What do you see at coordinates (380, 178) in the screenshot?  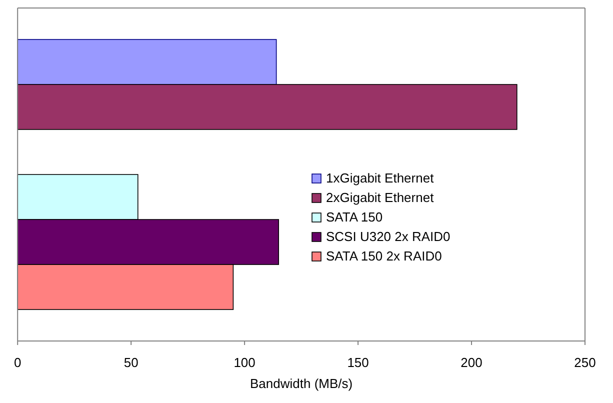 I see `legend-label: 1xGigabit Ethernet` at bounding box center [380, 178].